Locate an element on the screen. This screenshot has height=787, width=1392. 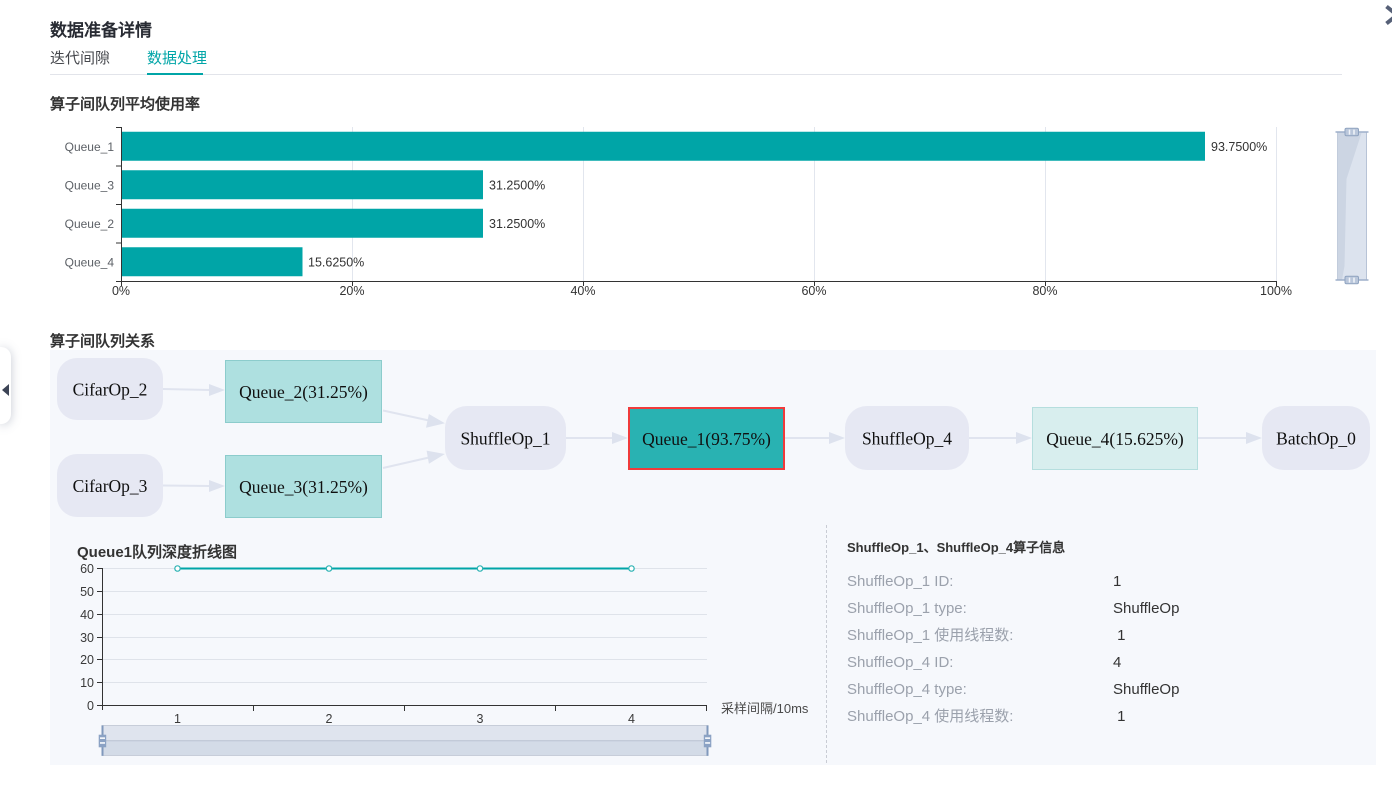
svg-text: 100% is located at coordinates (1276, 291).